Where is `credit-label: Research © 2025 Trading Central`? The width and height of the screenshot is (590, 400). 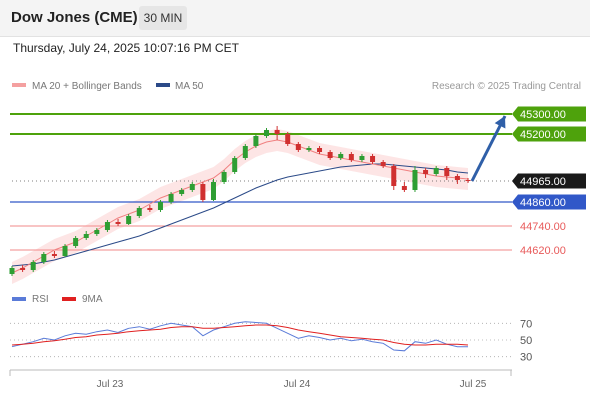
credit-label: Research © 2025 Trading Central is located at coordinates (506, 86).